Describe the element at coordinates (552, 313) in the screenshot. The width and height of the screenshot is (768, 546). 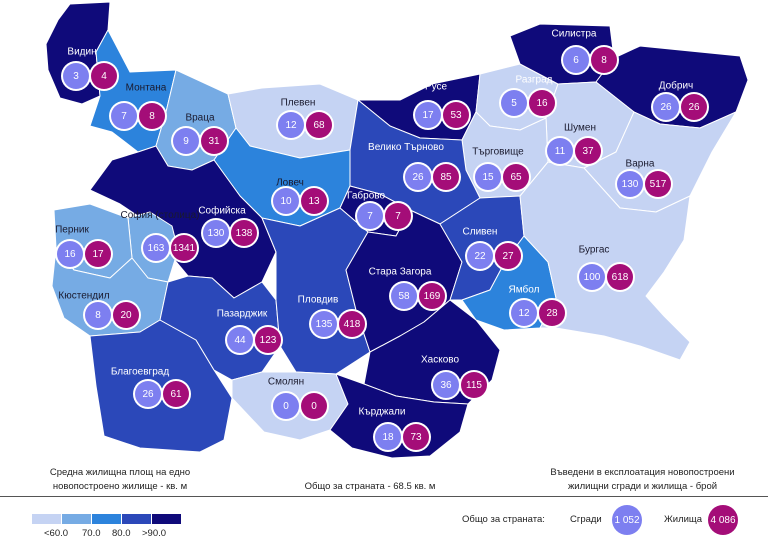
I see `dwellings-count-badge: 28` at that location.